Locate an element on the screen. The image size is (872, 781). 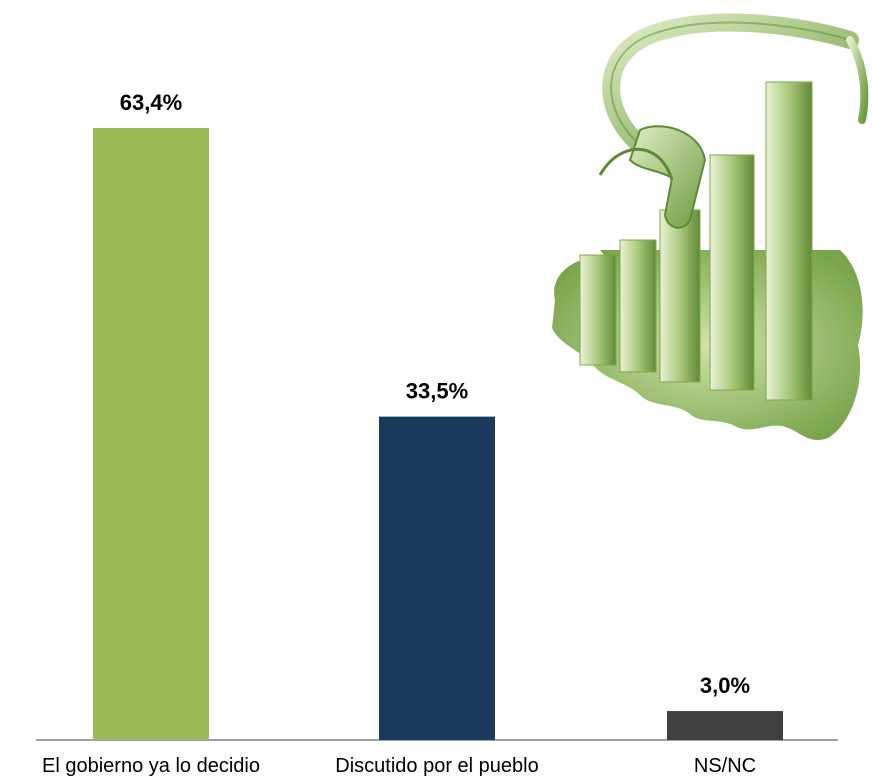
category-label-discutido-por-el-pueblo: Discutido por el pueblo is located at coordinates (436, 766).